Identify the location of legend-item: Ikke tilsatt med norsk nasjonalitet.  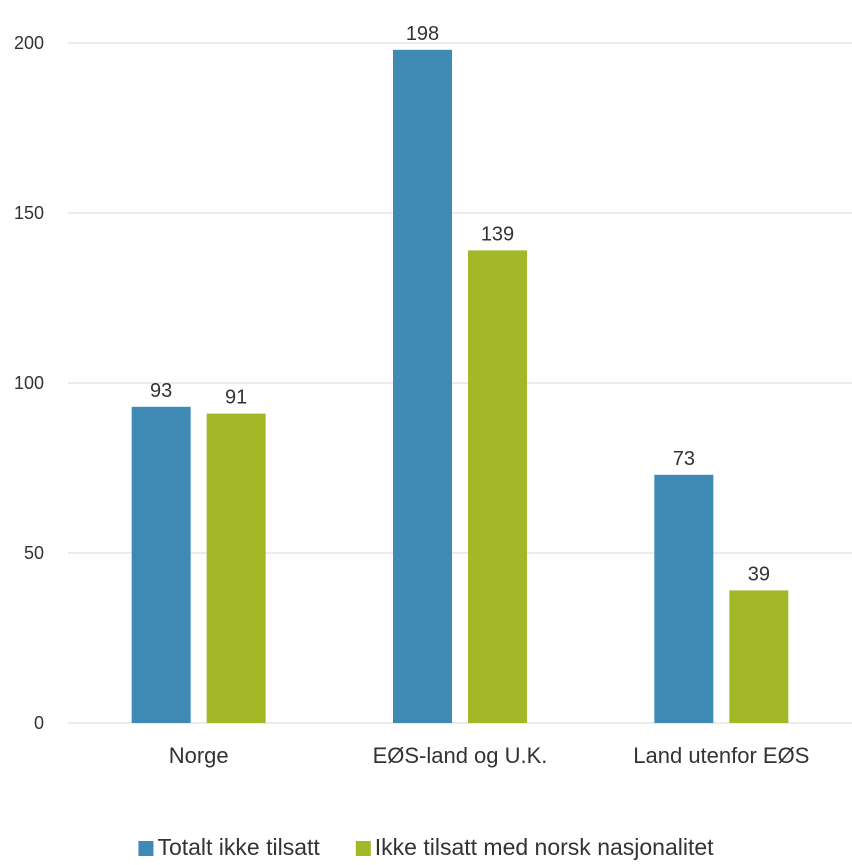
(534, 847).